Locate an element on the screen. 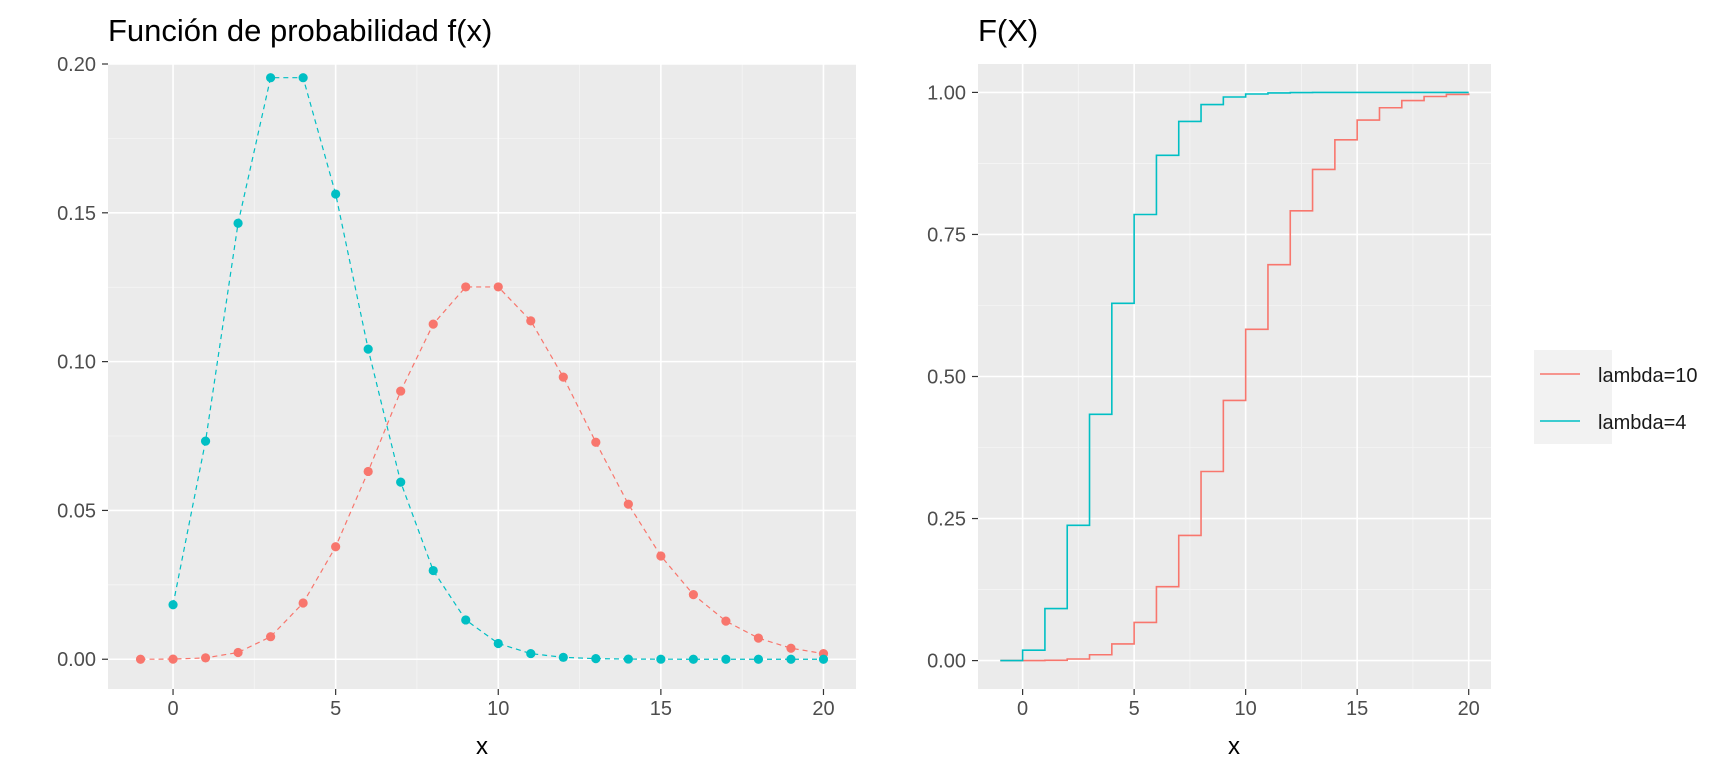 The height and width of the screenshot is (768, 1728). cdf-x-axis-title: x is located at coordinates (1234, 746).